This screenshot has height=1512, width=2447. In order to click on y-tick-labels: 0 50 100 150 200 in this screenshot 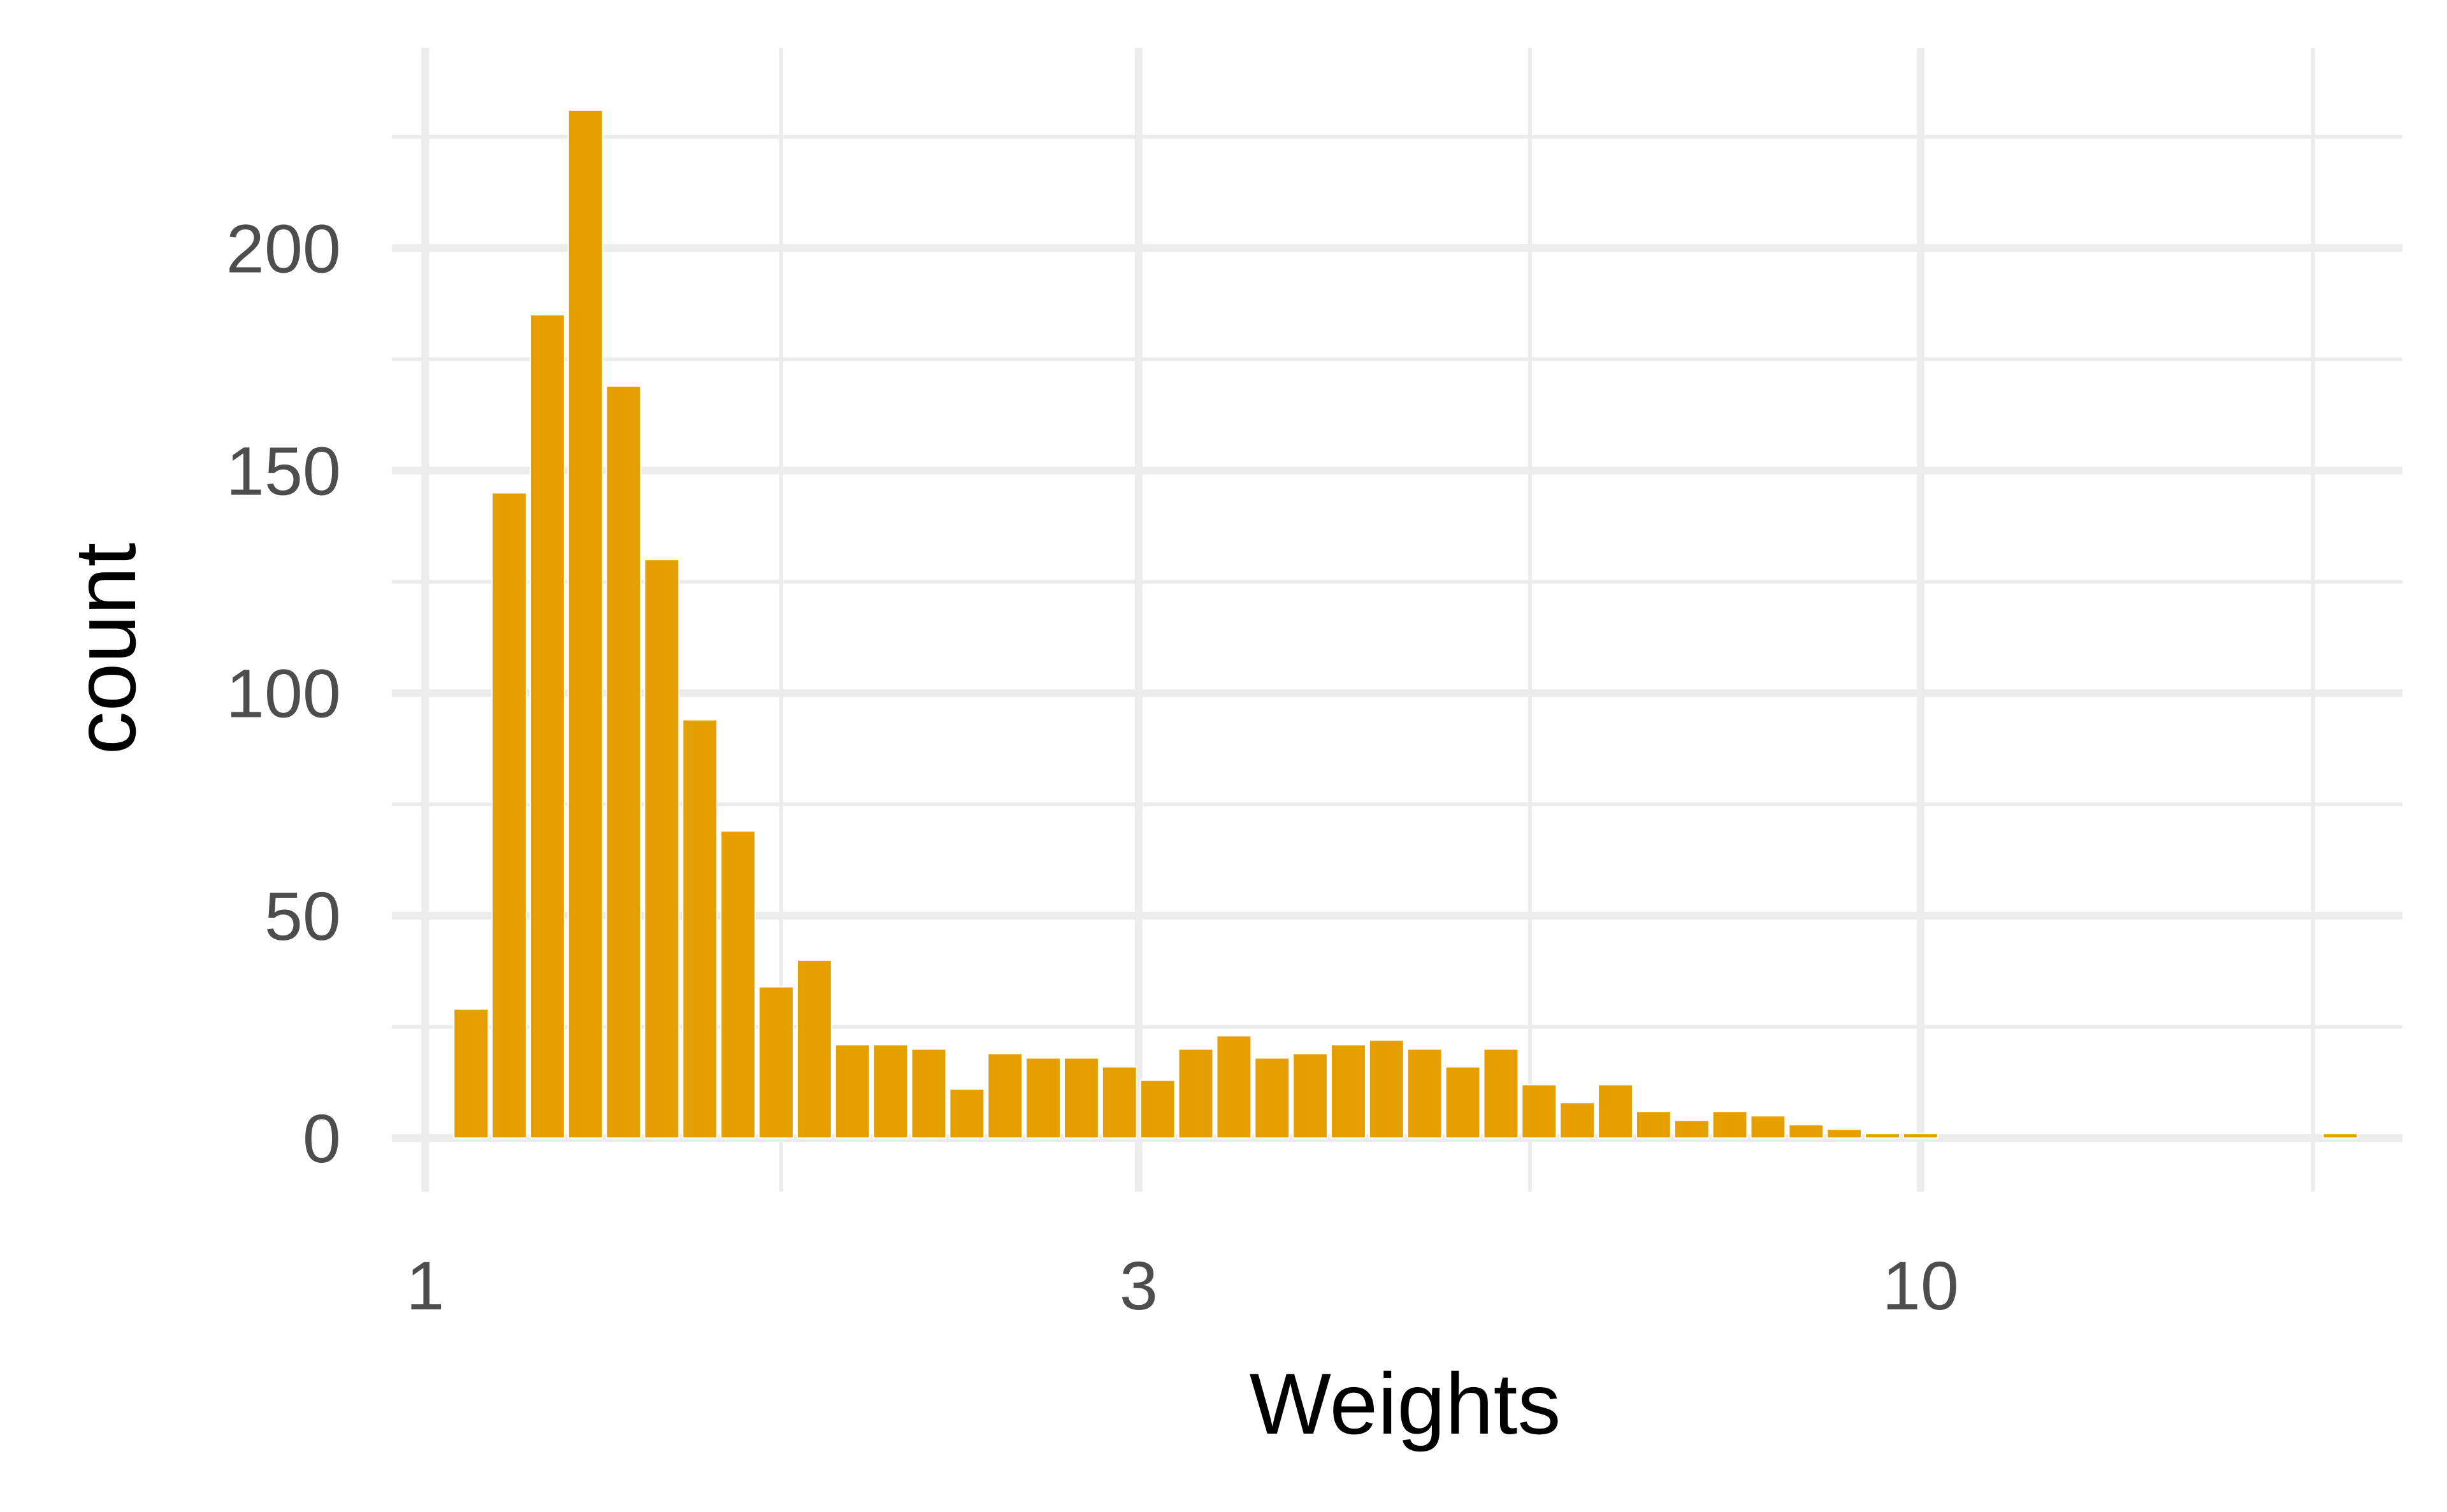, I will do `click(283, 693)`.